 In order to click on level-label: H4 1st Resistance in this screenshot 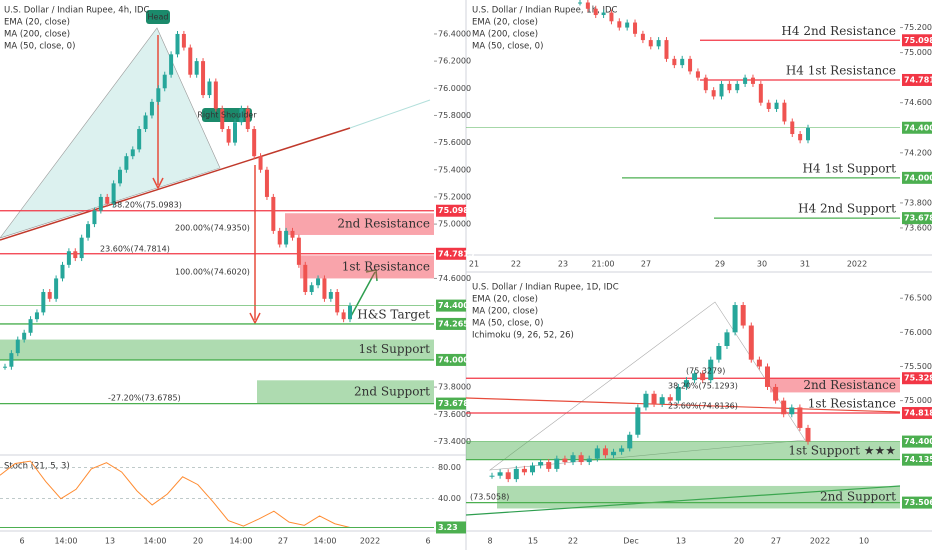, I will do `click(841, 70)`.